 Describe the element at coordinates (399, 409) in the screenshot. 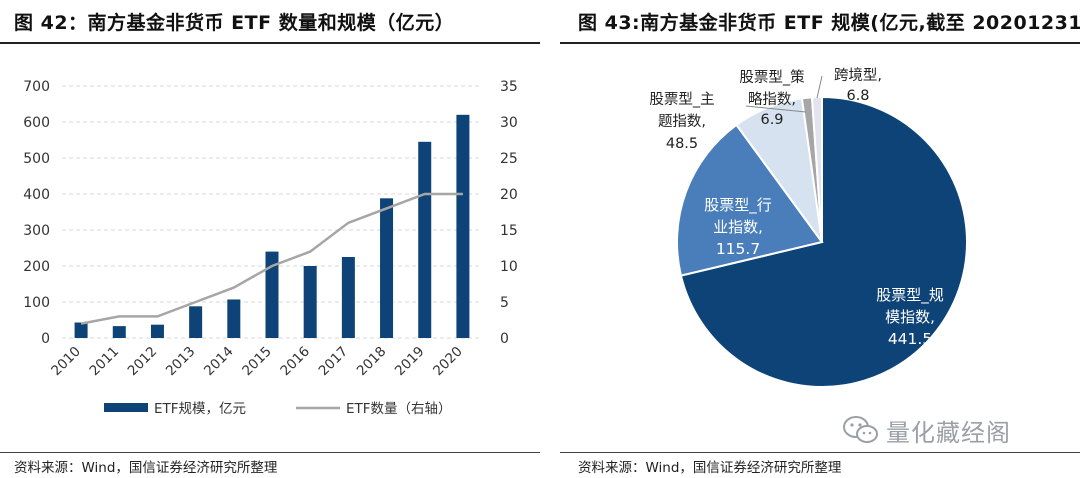

I see `legend-label-line: ETF数量（右轴）` at that location.